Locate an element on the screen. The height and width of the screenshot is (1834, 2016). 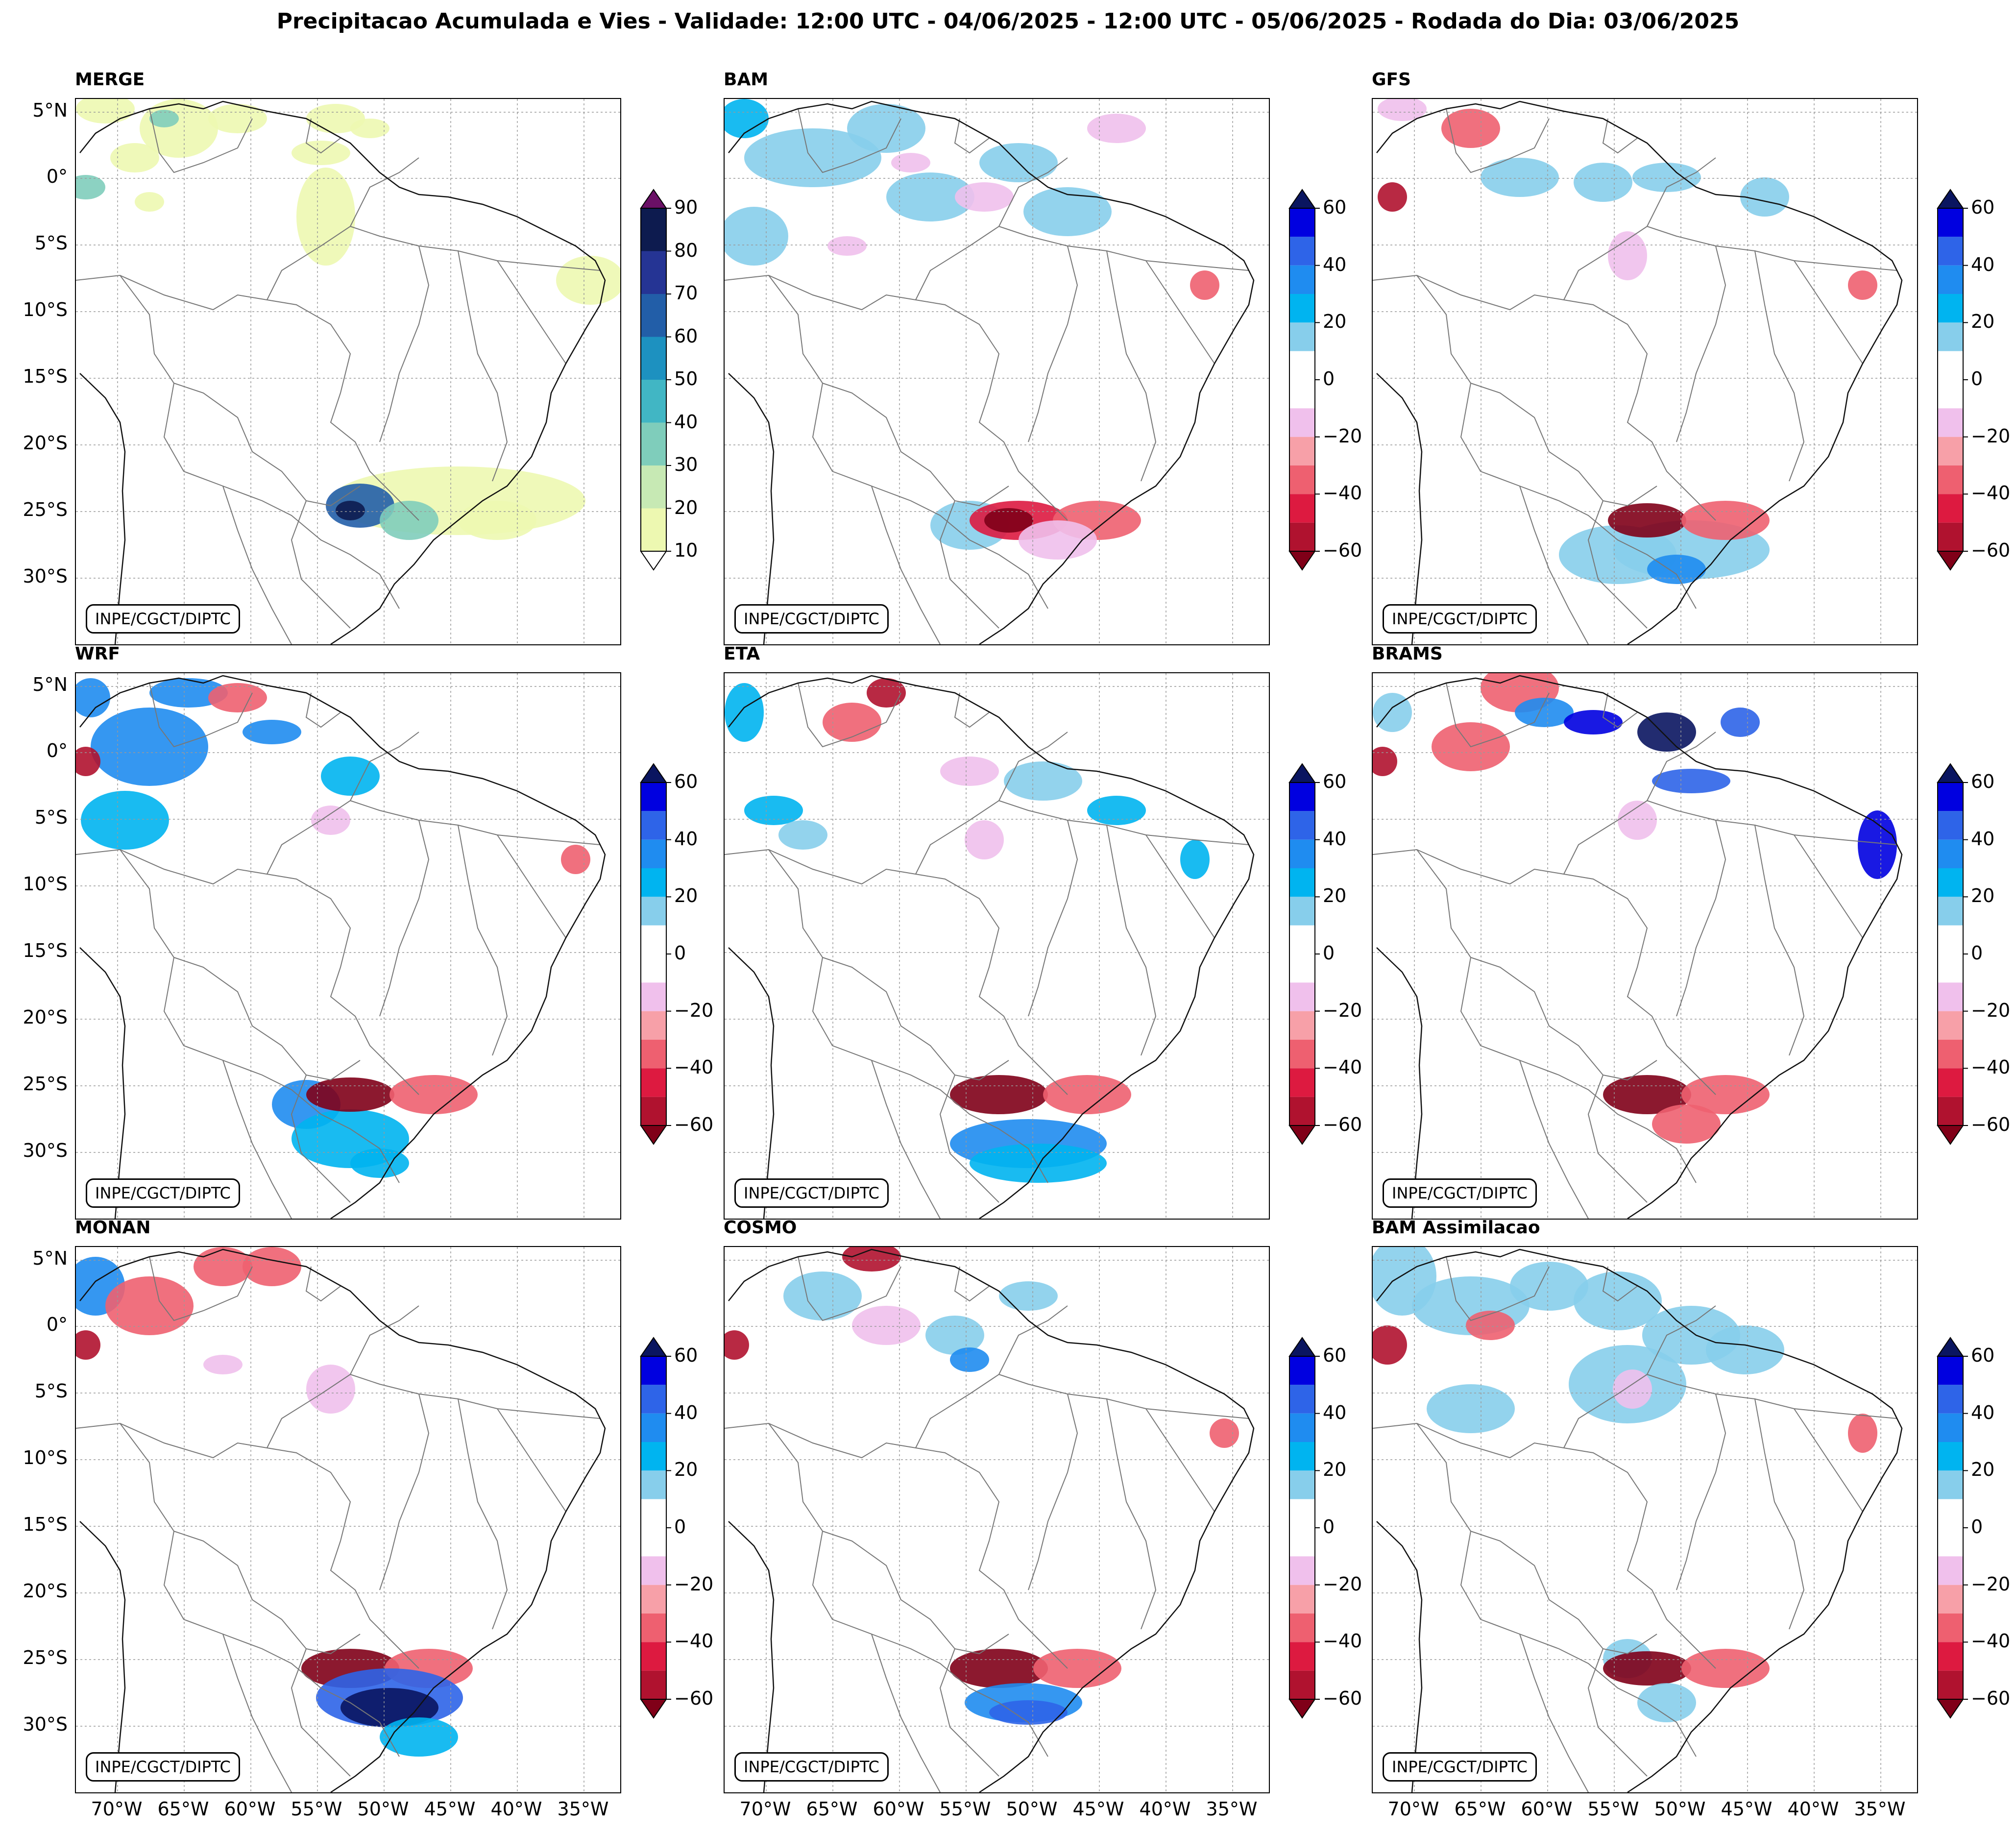
panel-title: ETA is located at coordinates (742, 654).